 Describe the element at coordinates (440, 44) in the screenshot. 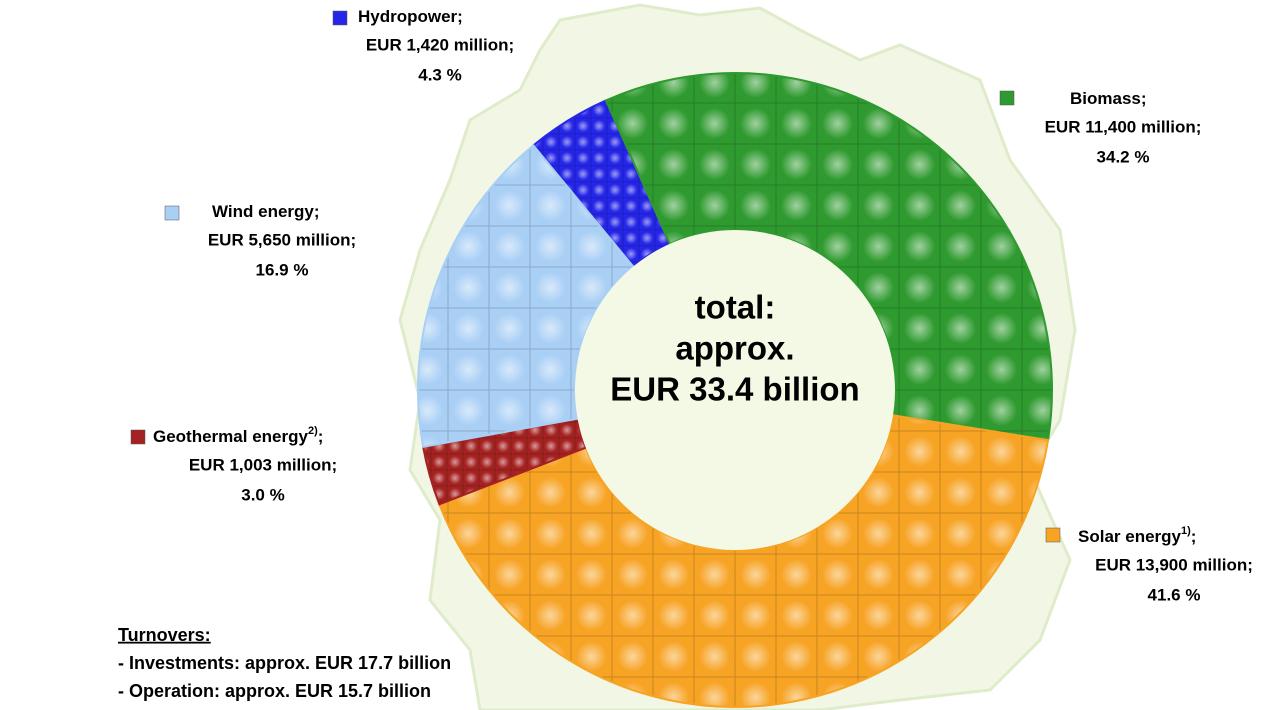

I see `amount-label: EUR 1,420 million;` at that location.